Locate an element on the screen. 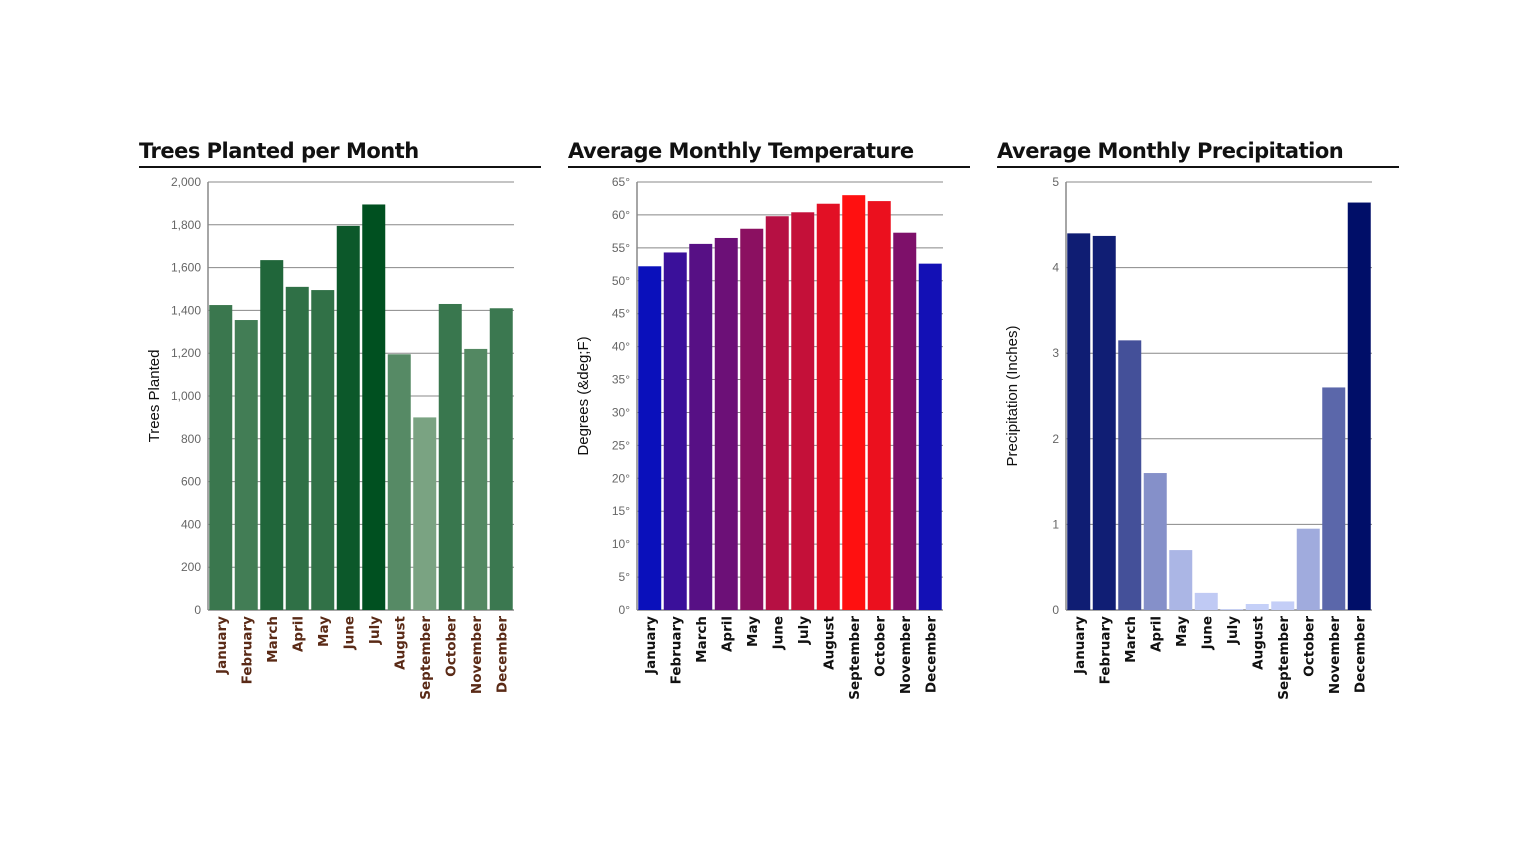  title-underline is located at coordinates (1198, 167).